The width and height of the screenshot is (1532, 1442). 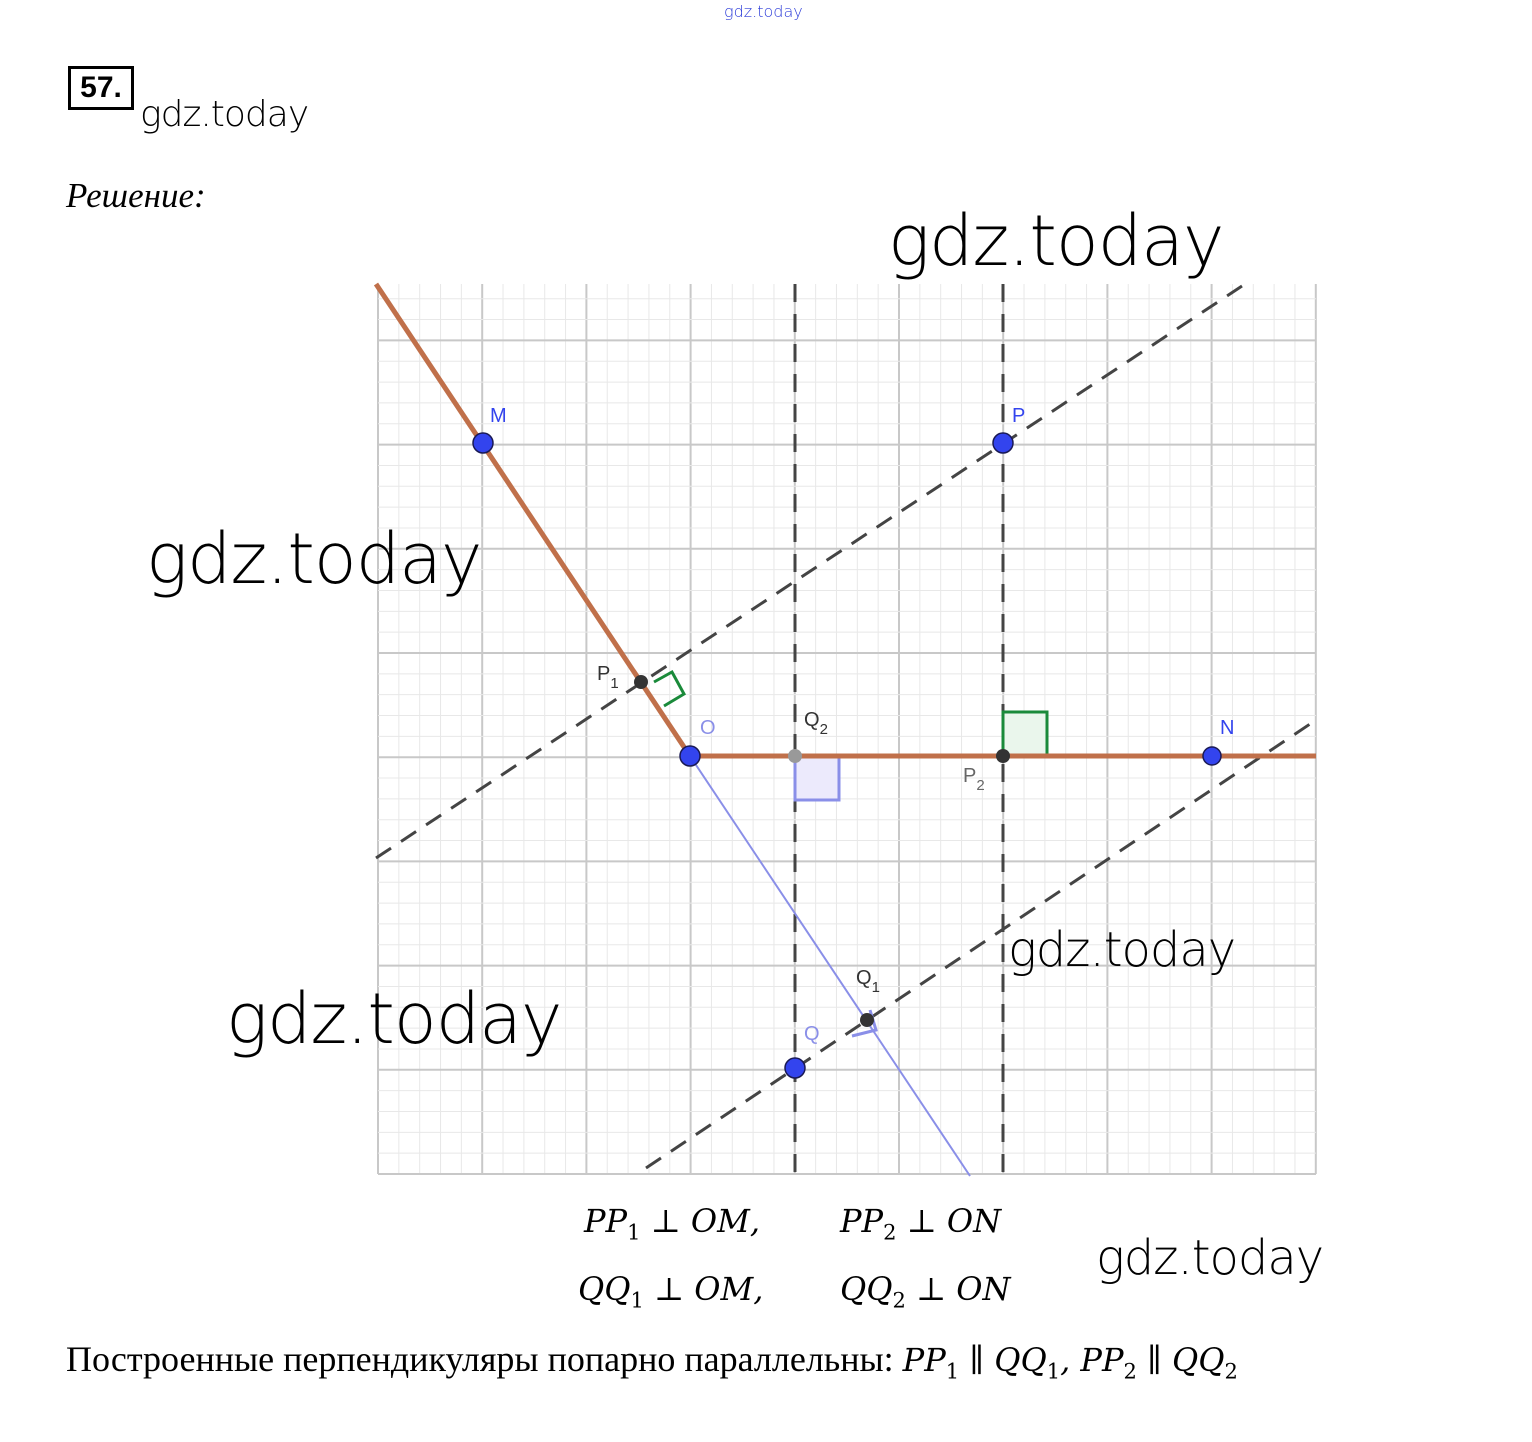 I want to click on label-n: N, so click(x=1227, y=728).